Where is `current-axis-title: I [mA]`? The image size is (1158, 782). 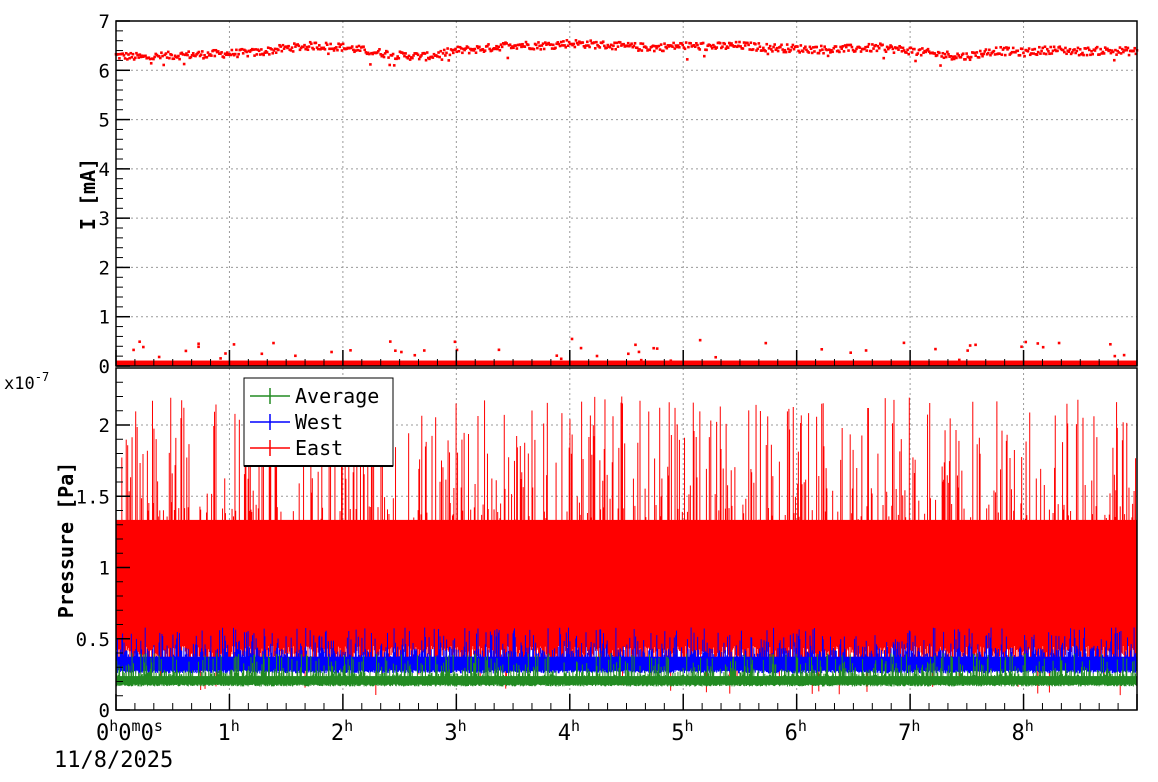
current-axis-title: I [mA] is located at coordinates (88, 194).